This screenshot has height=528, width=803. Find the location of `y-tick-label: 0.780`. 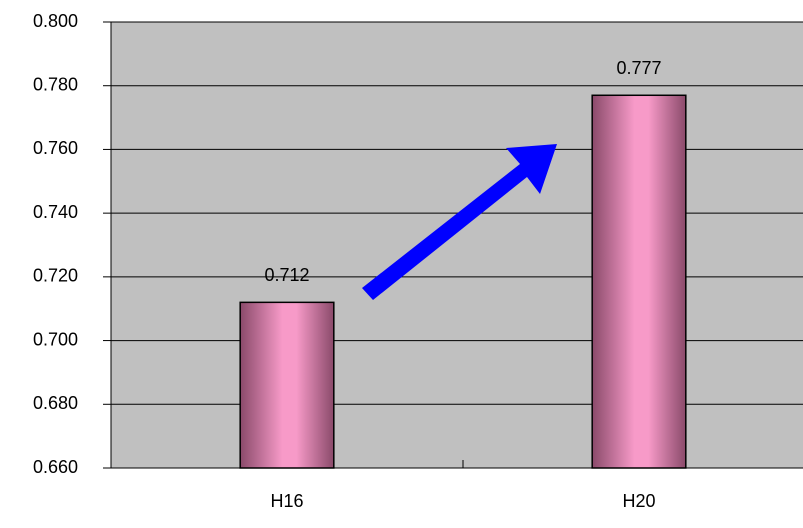

y-tick-label: 0.780 is located at coordinates (55, 84).